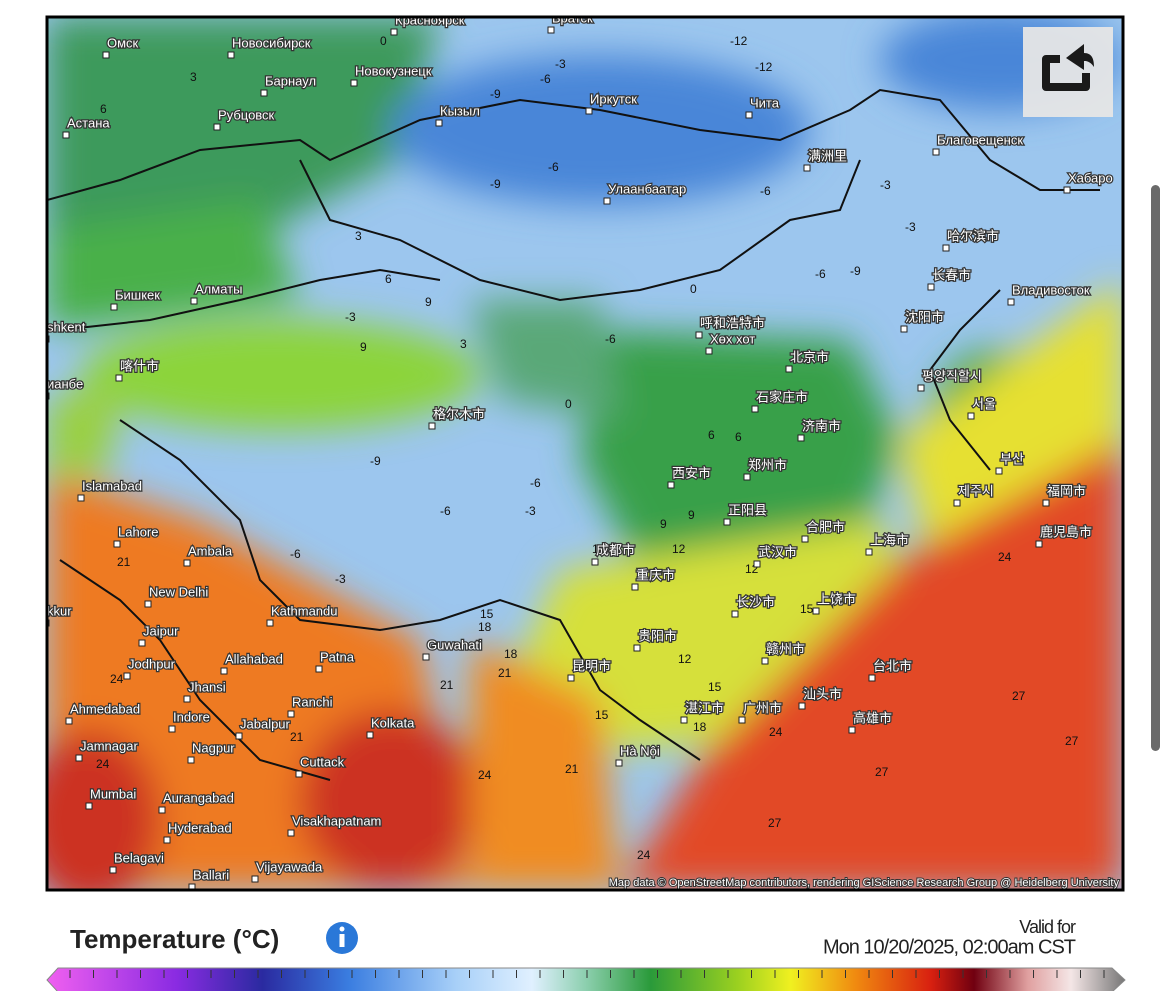 Image resolution: width=1162 pixels, height=996 pixels. Describe the element at coordinates (198, 797) in the screenshot. I see `city-label: Aurangabad` at that location.